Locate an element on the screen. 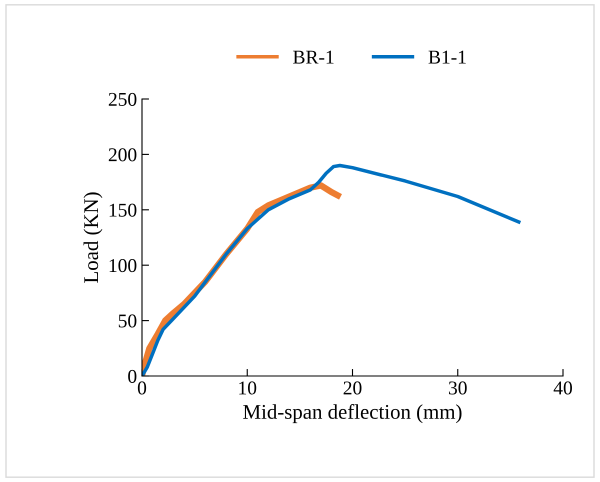 This screenshot has height=482, width=600. legend-label: BR-1 is located at coordinates (313, 57).